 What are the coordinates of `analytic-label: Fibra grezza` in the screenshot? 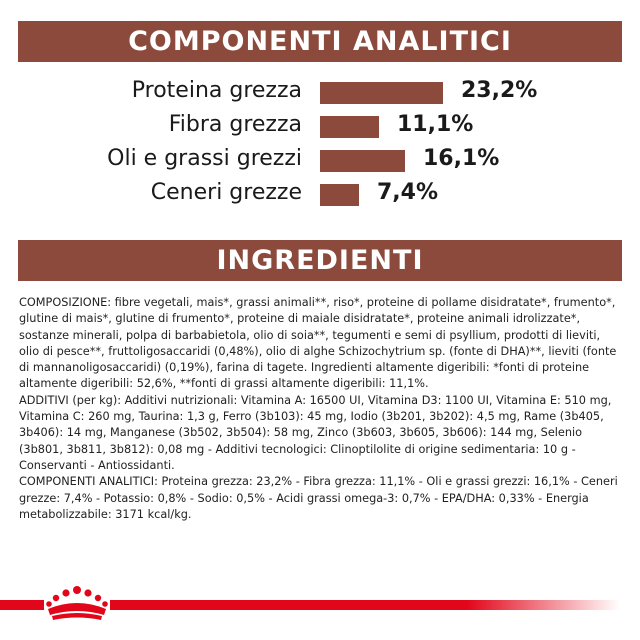 It's located at (235, 124).